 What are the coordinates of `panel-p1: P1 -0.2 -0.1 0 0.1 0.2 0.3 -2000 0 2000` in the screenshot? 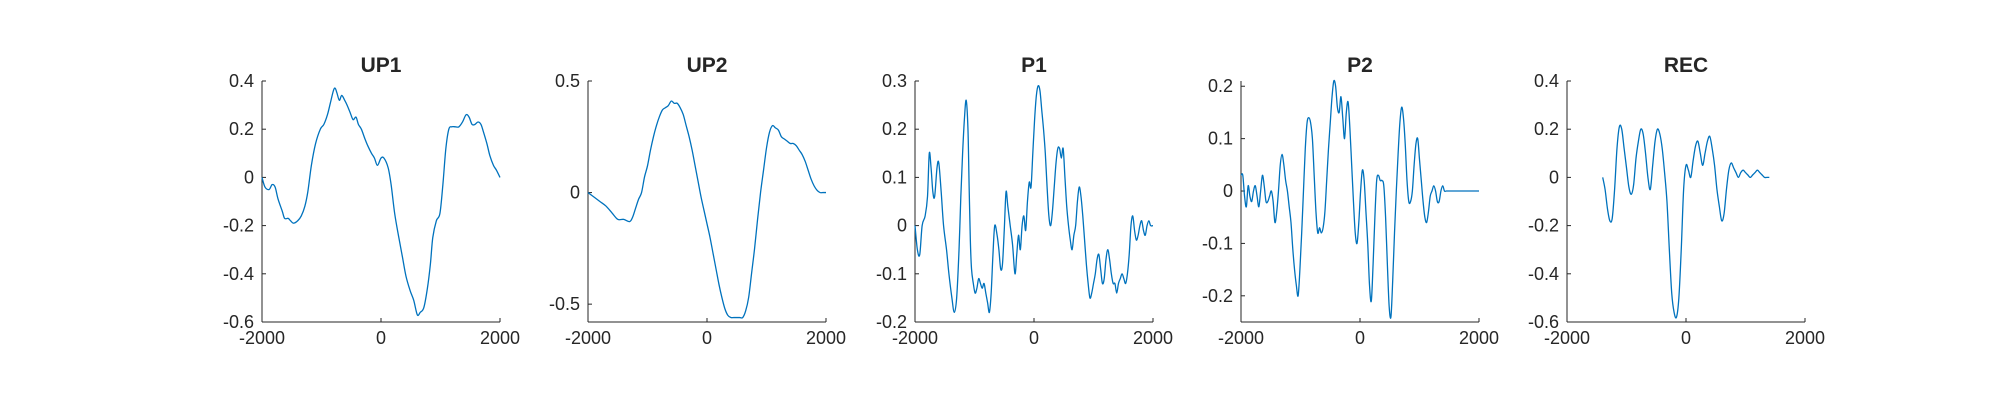 It's located at (1024, 201).